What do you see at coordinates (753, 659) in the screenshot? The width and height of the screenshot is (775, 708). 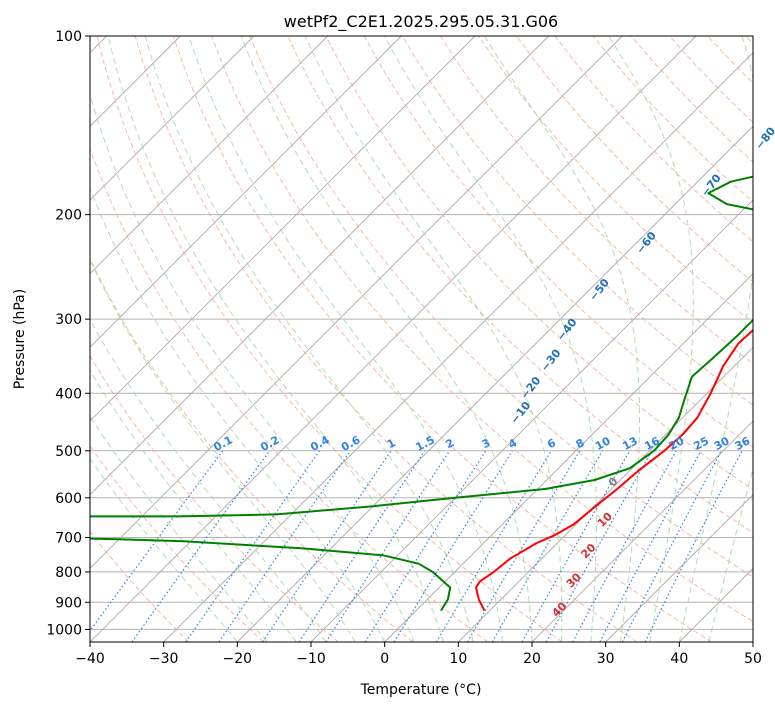 I see `x-tick-label: 50` at bounding box center [753, 659].